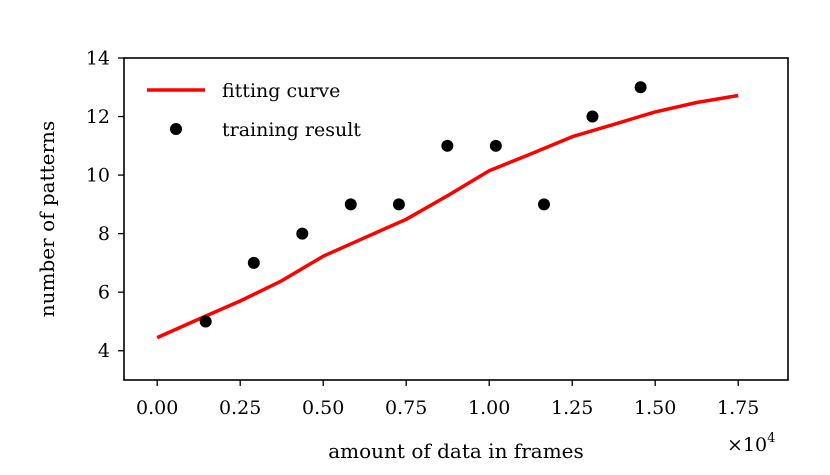 The height and width of the screenshot is (475, 830). Describe the element at coordinates (98, 117) in the screenshot. I see `y-tick-label: 12` at that location.